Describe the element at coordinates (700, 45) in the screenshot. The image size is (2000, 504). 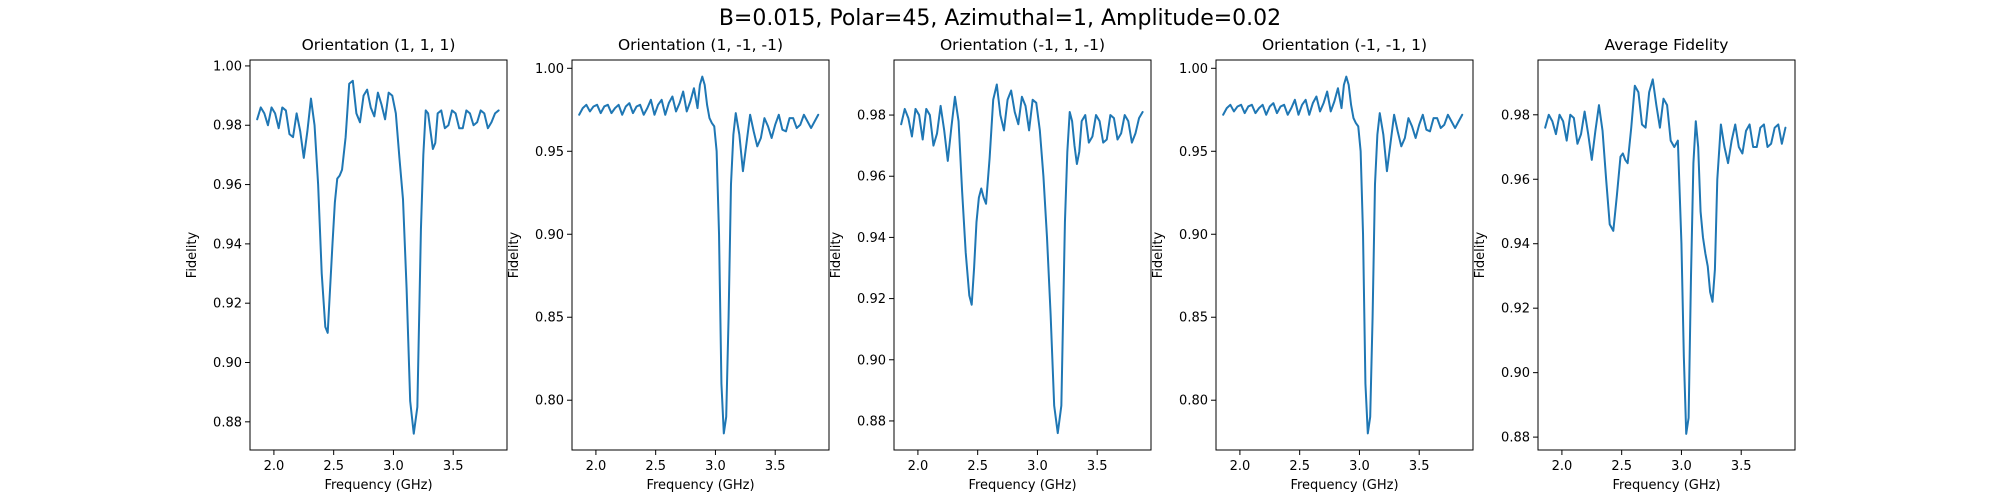
I see `subplot-title: Orientation (1, -1, -1)` at that location.